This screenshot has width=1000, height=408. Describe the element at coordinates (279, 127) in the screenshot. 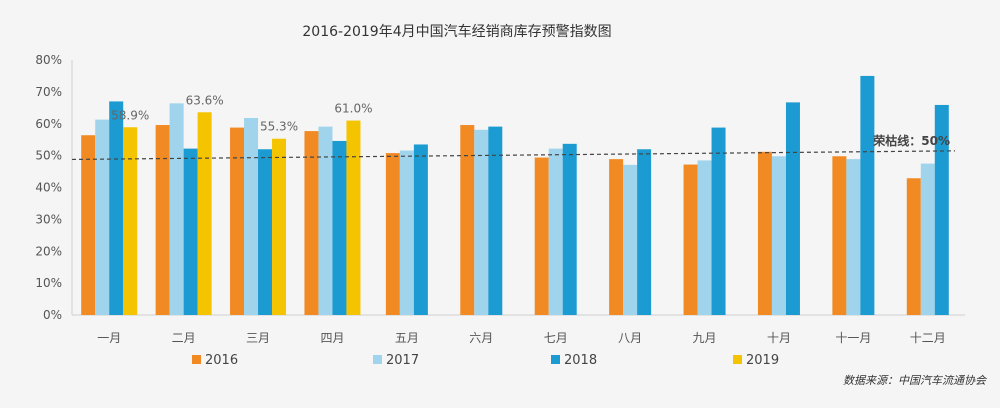

I see `data-label: 55.3%` at that location.